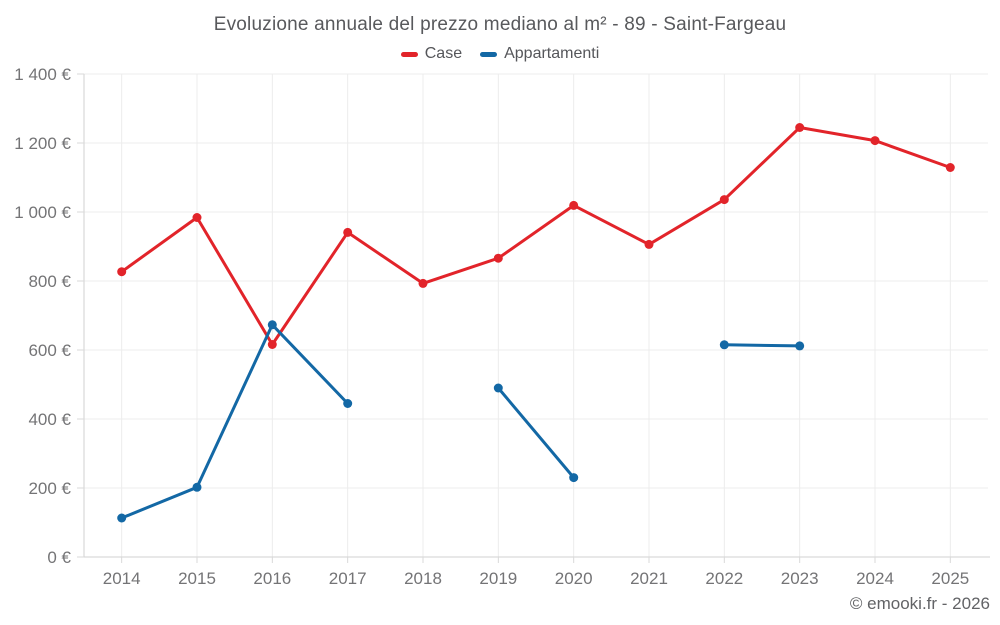  Describe the element at coordinates (423, 578) in the screenshot. I see `x-tick-label: 2018` at that location.